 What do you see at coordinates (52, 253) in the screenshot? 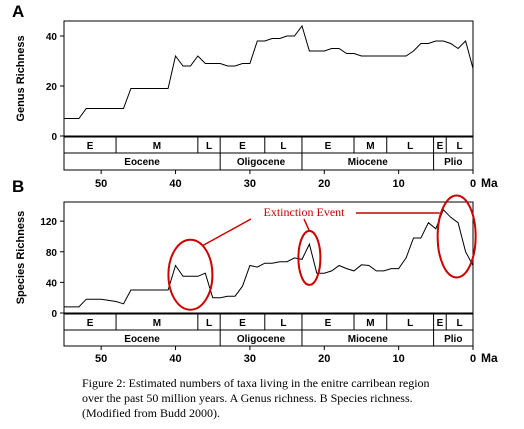
I see `y-tick-label: 80` at bounding box center [52, 253].